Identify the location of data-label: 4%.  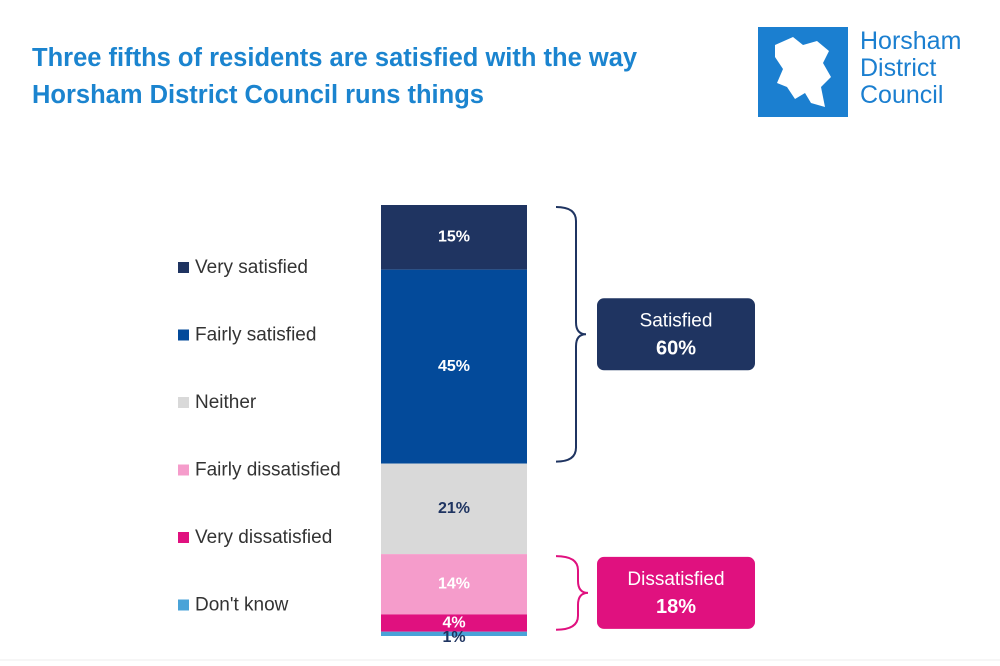
(453, 622).